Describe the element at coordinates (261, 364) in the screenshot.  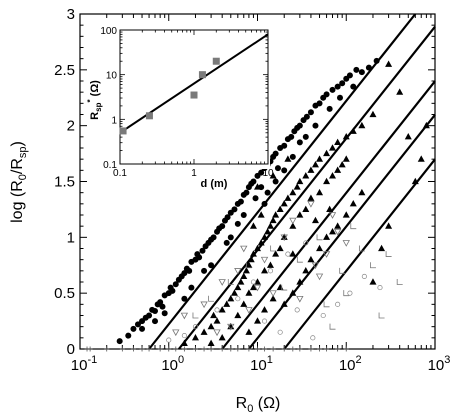
I see `x-tick-label: 101` at that location.